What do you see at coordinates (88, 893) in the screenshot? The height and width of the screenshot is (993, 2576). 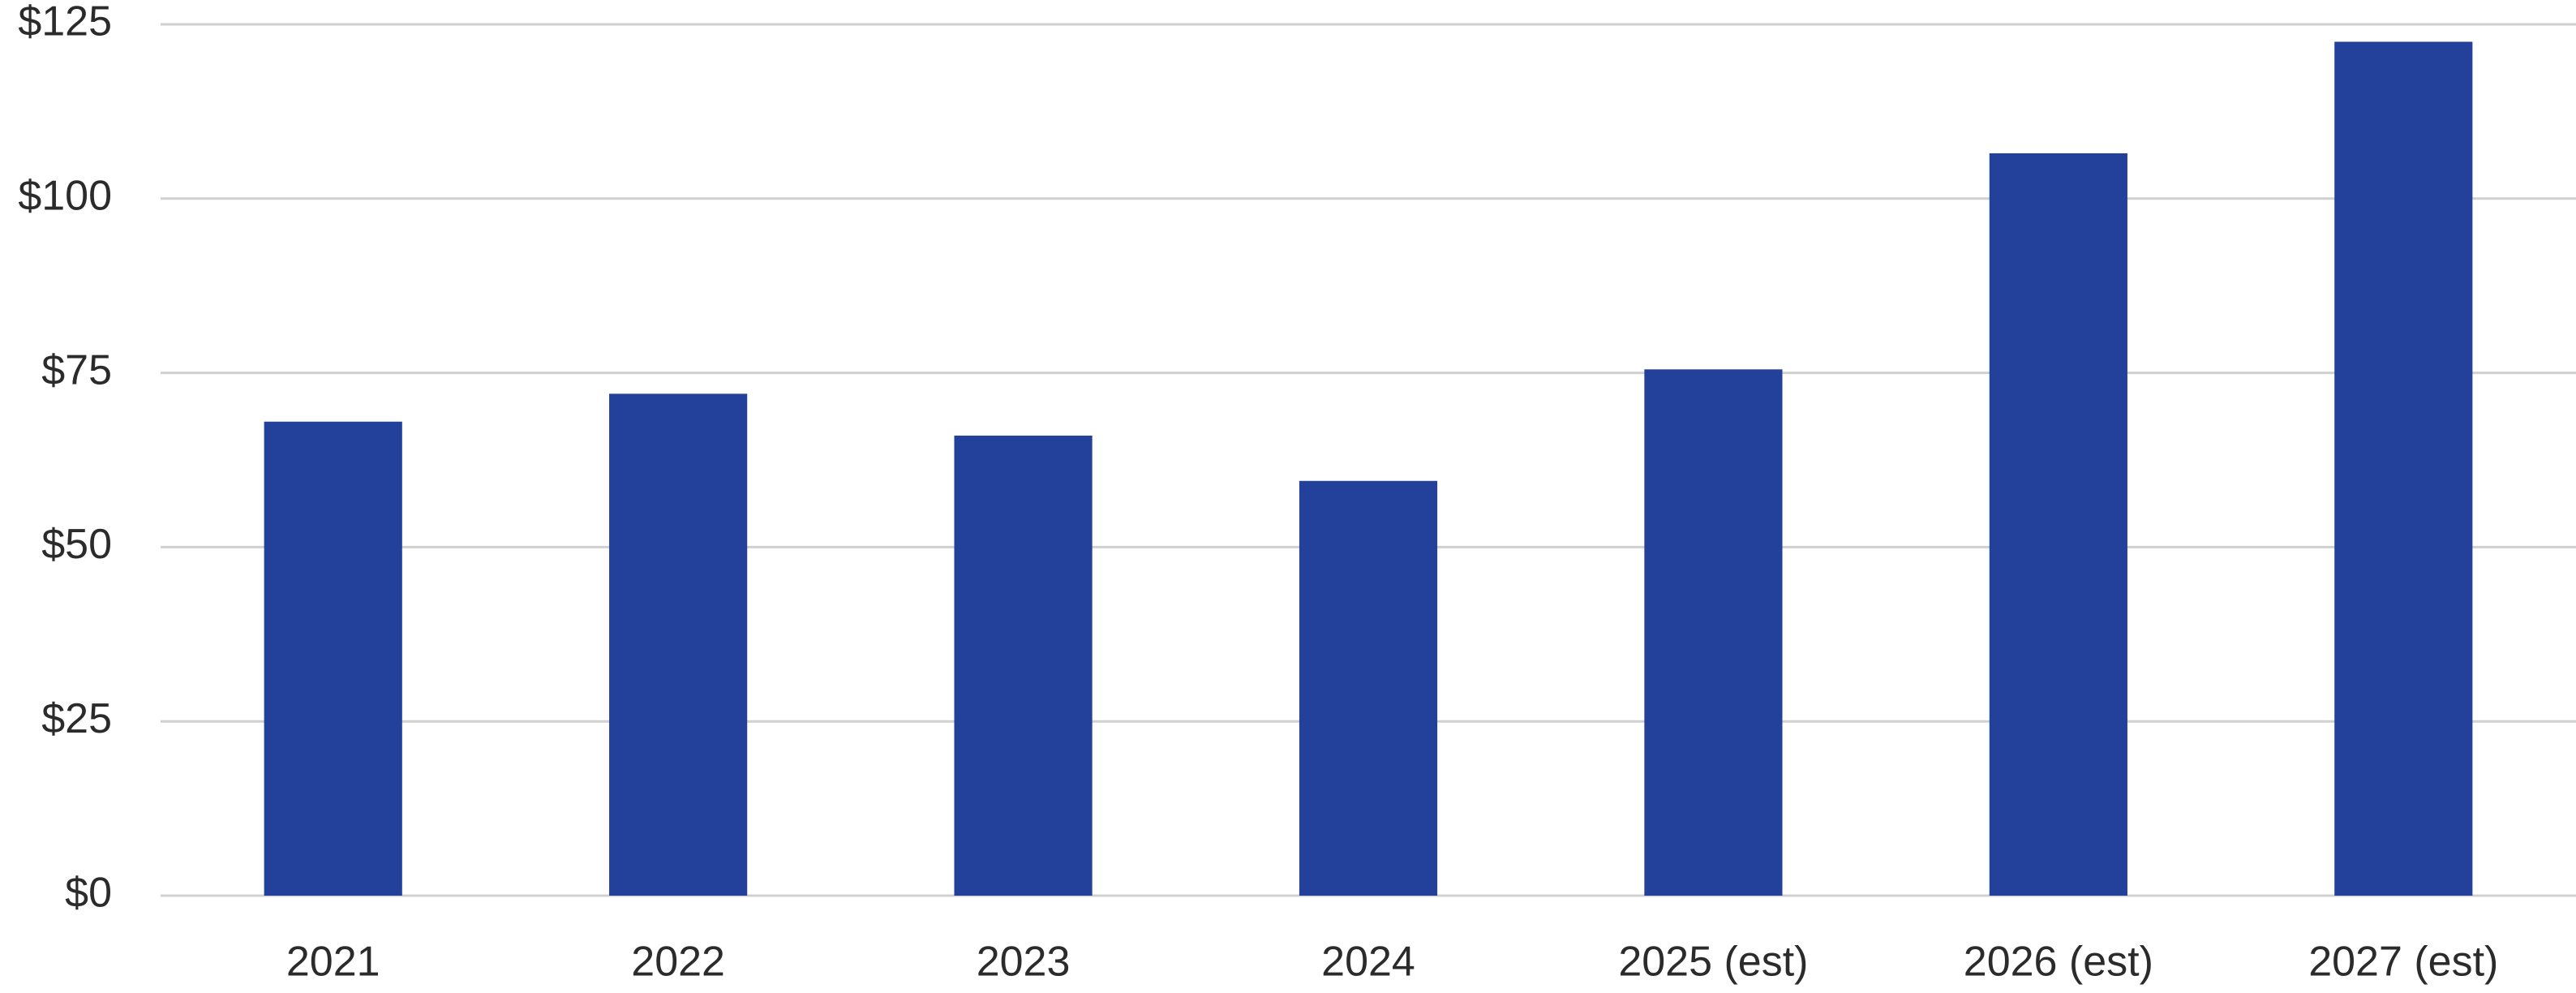 I see `y-tick-label: $0` at bounding box center [88, 893].